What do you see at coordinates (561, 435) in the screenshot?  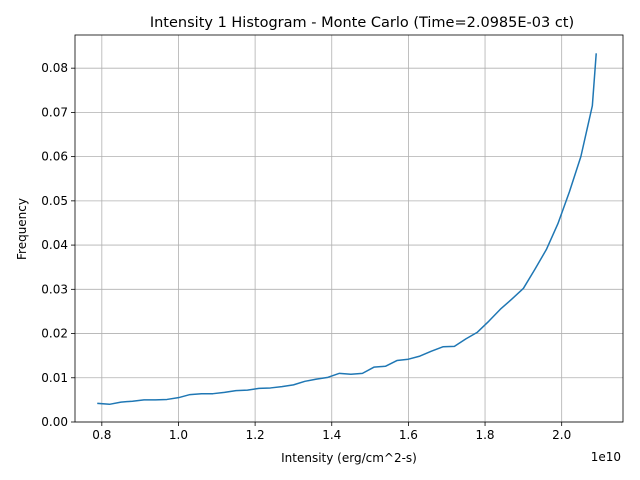 I see `x-tick-label: 2.0` at bounding box center [561, 435].